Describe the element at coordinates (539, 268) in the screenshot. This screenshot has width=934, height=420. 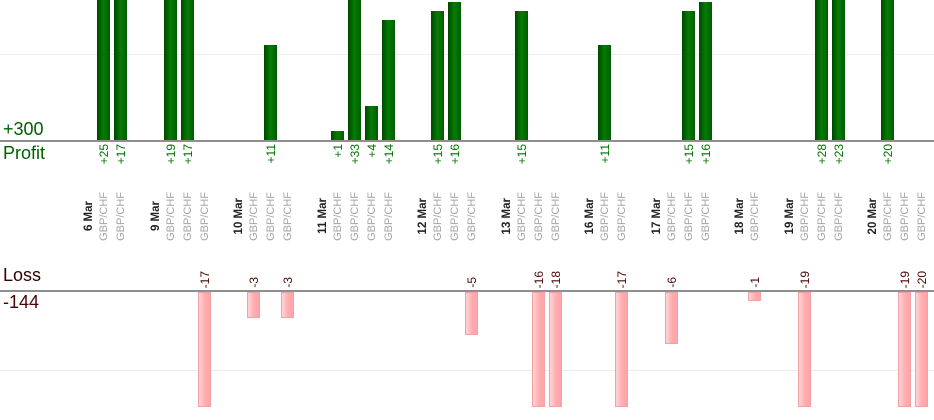
I see `loss-value-cell: -16` at that location.